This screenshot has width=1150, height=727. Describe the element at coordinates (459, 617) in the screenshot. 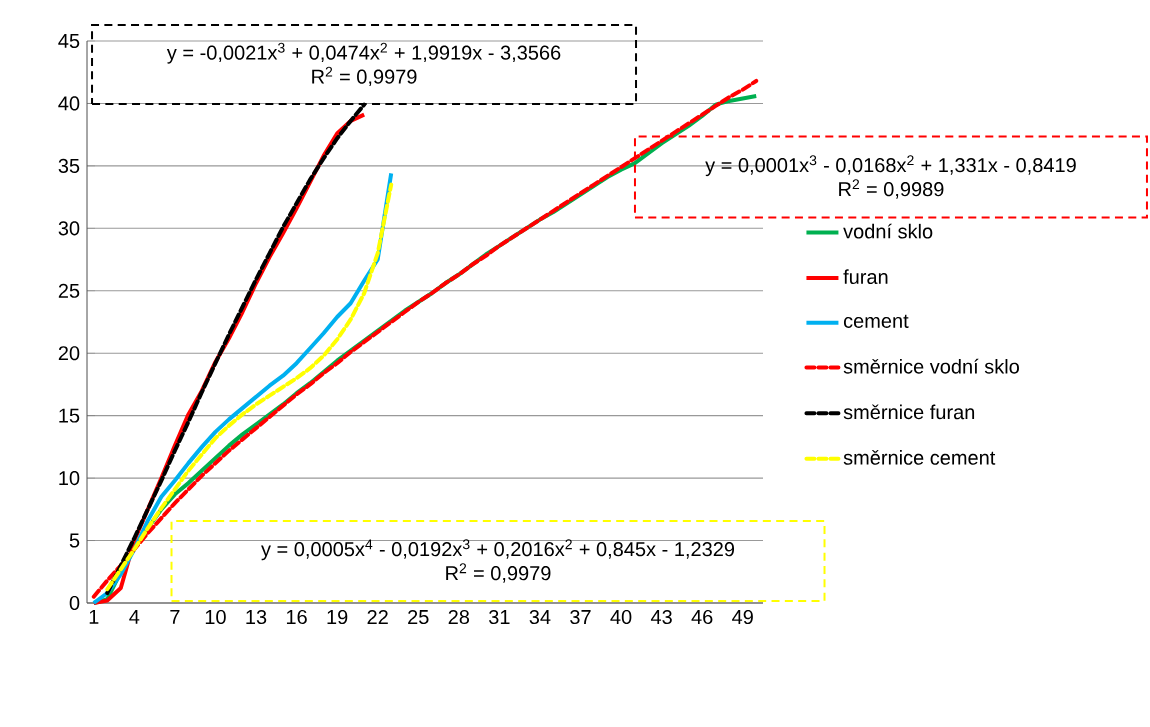

I see `x-tick-label: 28` at that location.